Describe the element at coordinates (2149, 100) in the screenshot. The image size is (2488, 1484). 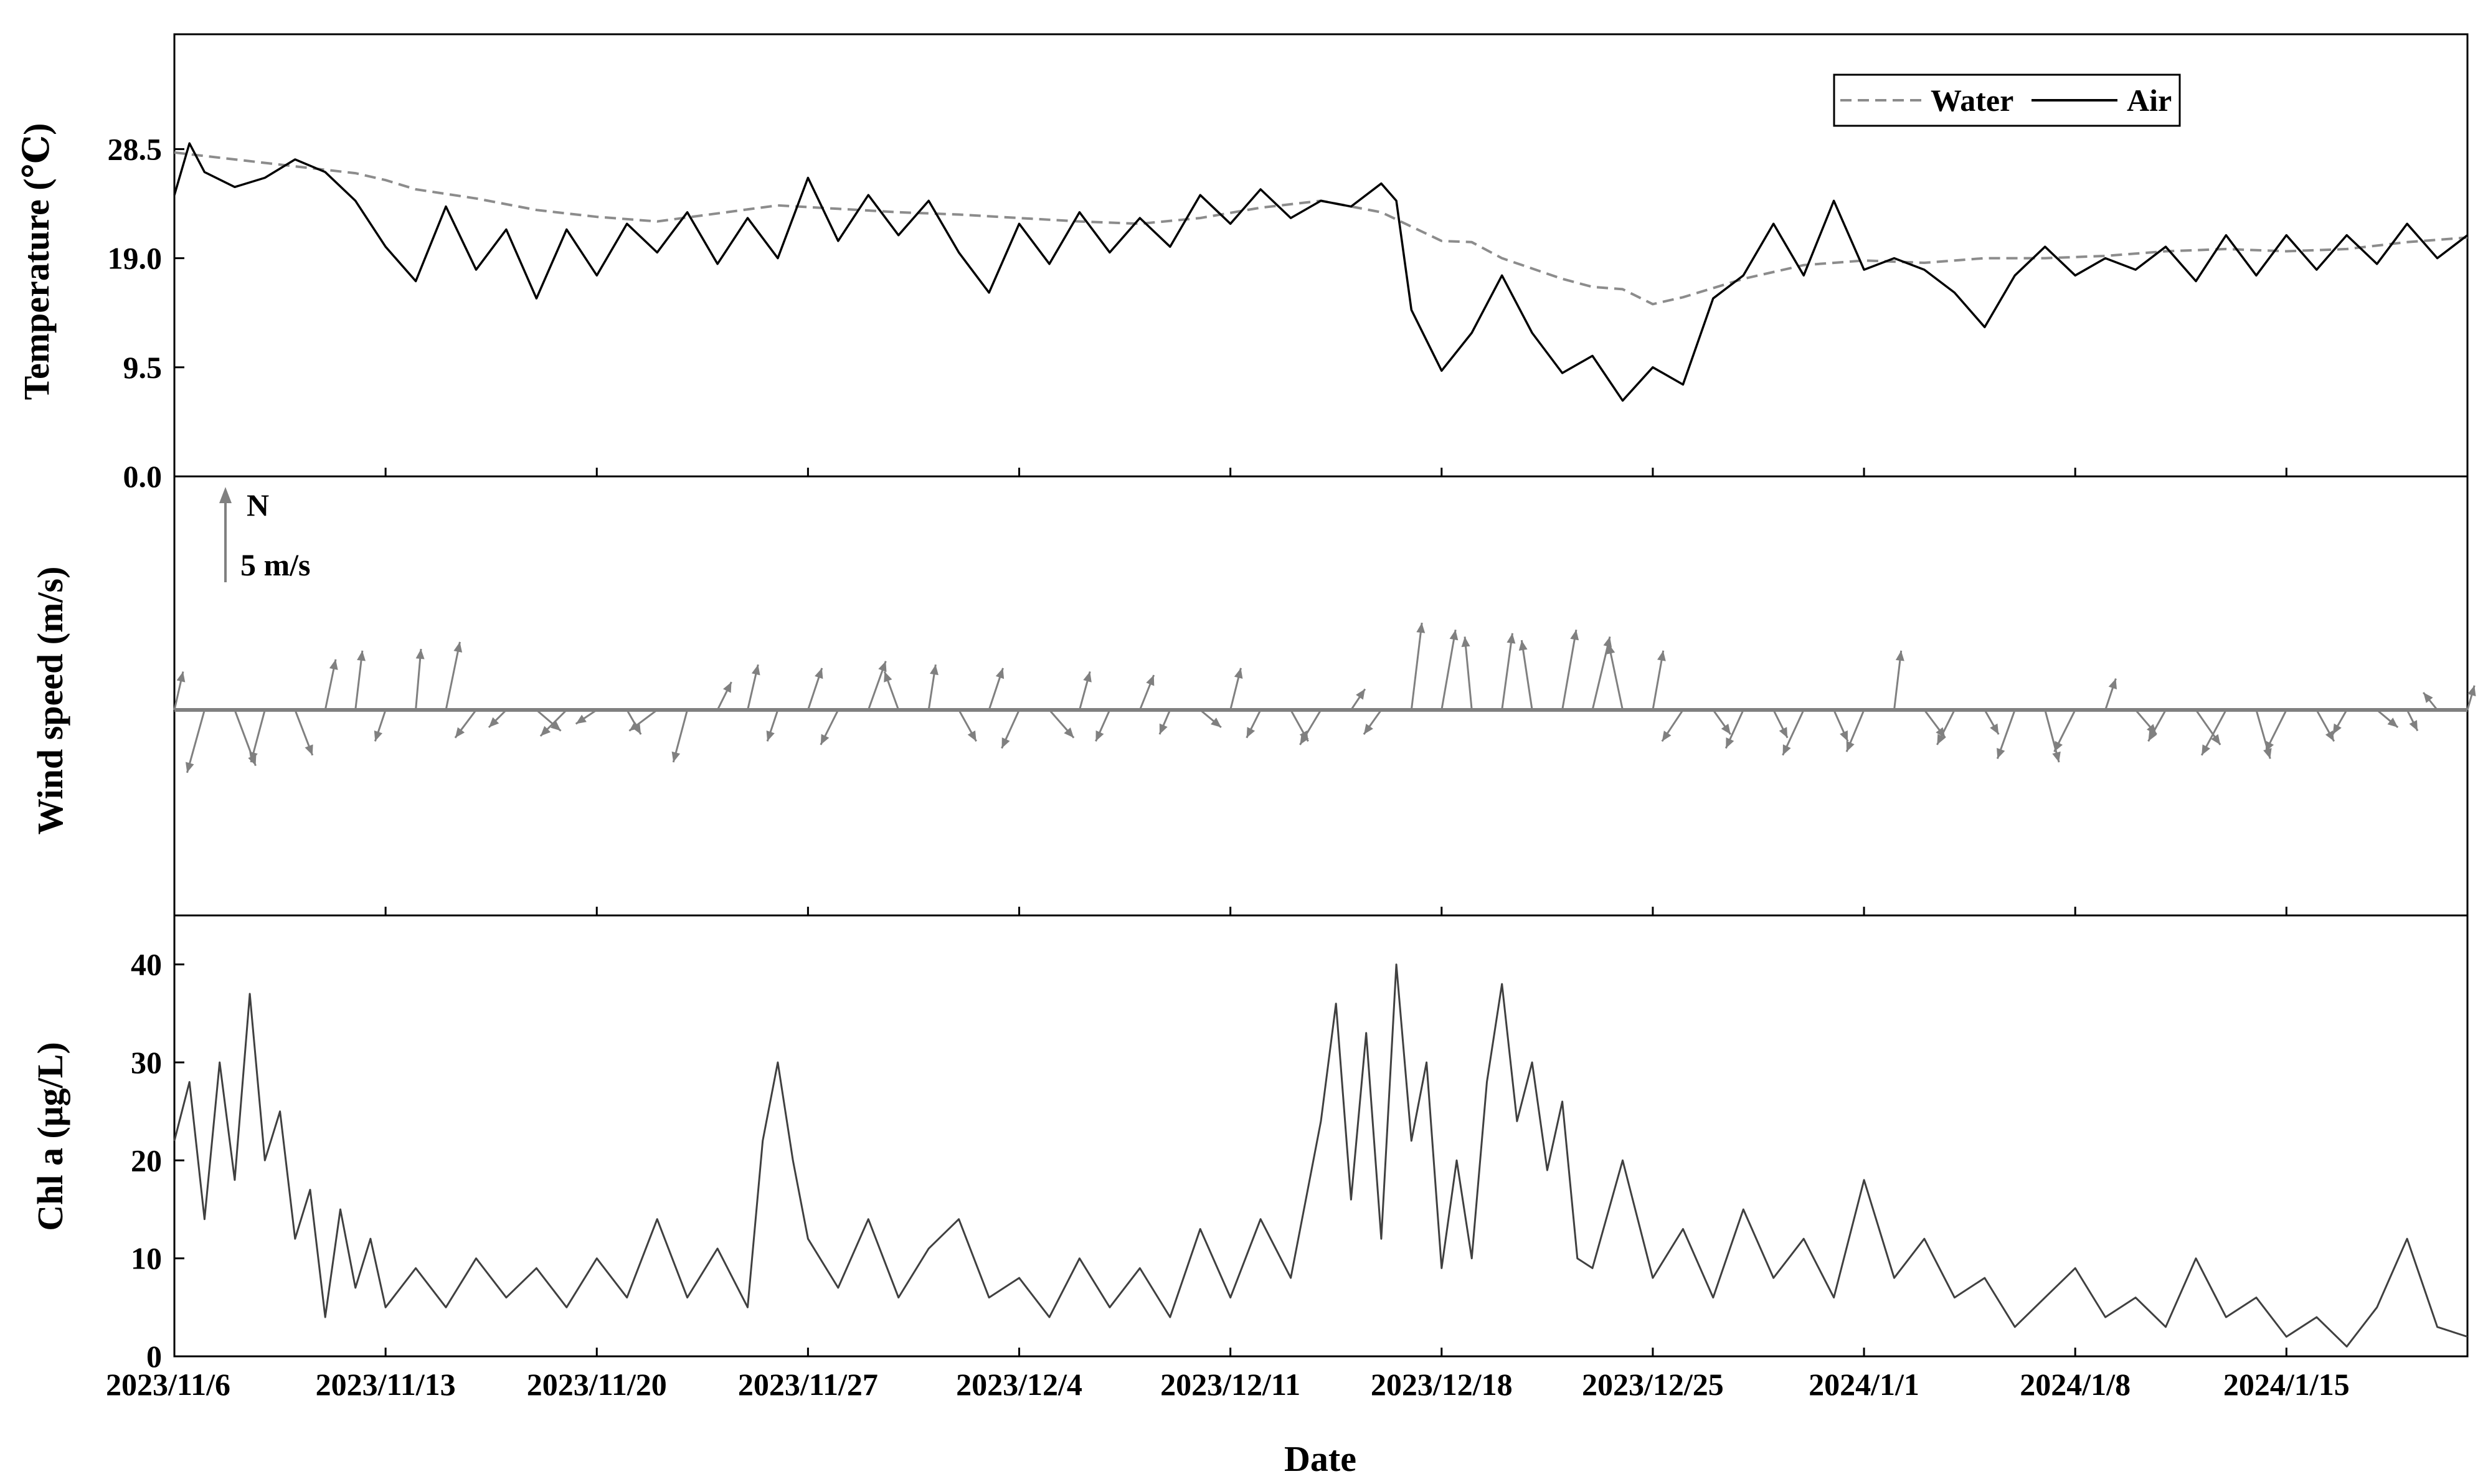
I see `legend-air-label: Air` at that location.